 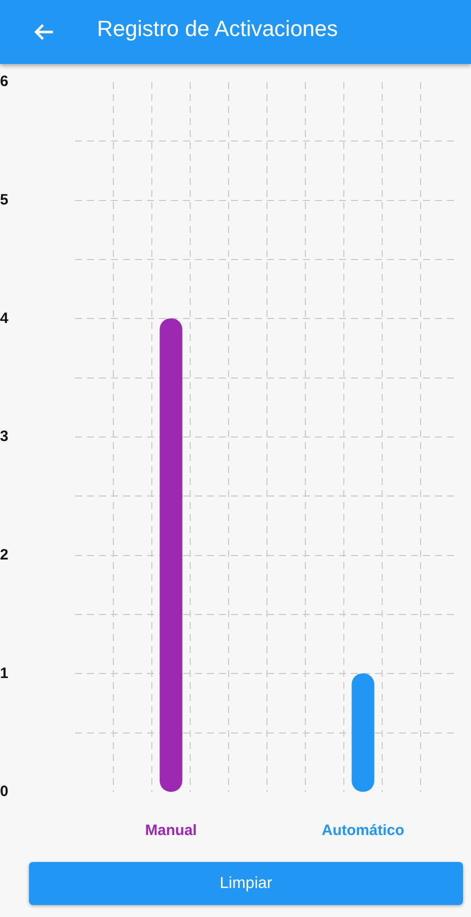 What do you see at coordinates (4, 437) in the screenshot?
I see `y-tick-label: 3` at bounding box center [4, 437].